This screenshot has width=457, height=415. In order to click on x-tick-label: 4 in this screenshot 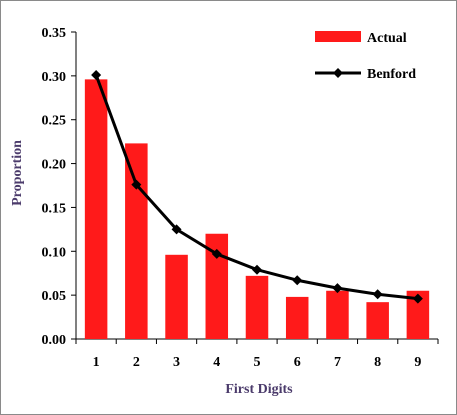, I will do `click(216, 362)`.